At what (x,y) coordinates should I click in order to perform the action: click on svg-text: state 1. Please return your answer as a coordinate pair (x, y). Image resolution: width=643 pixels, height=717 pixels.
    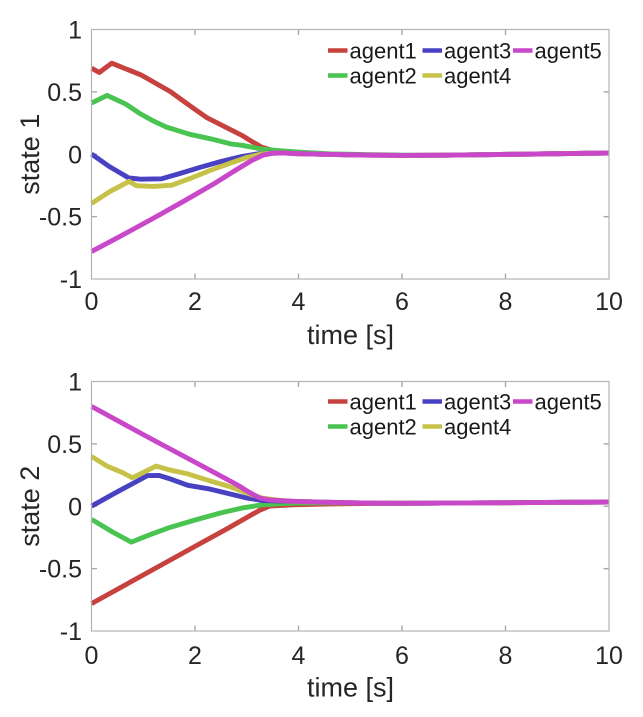
    Looking at the image, I should click on (30, 154).